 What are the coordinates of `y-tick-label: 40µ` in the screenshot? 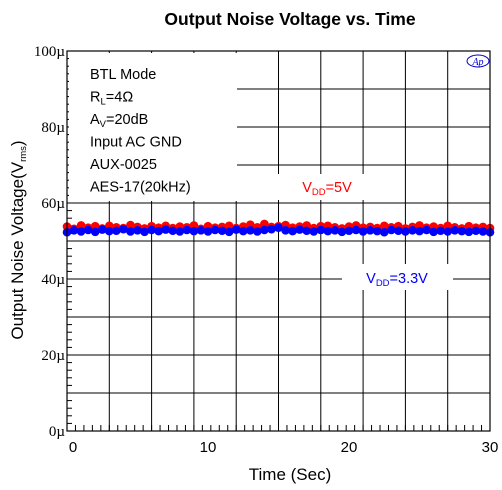 It's located at (53, 280).